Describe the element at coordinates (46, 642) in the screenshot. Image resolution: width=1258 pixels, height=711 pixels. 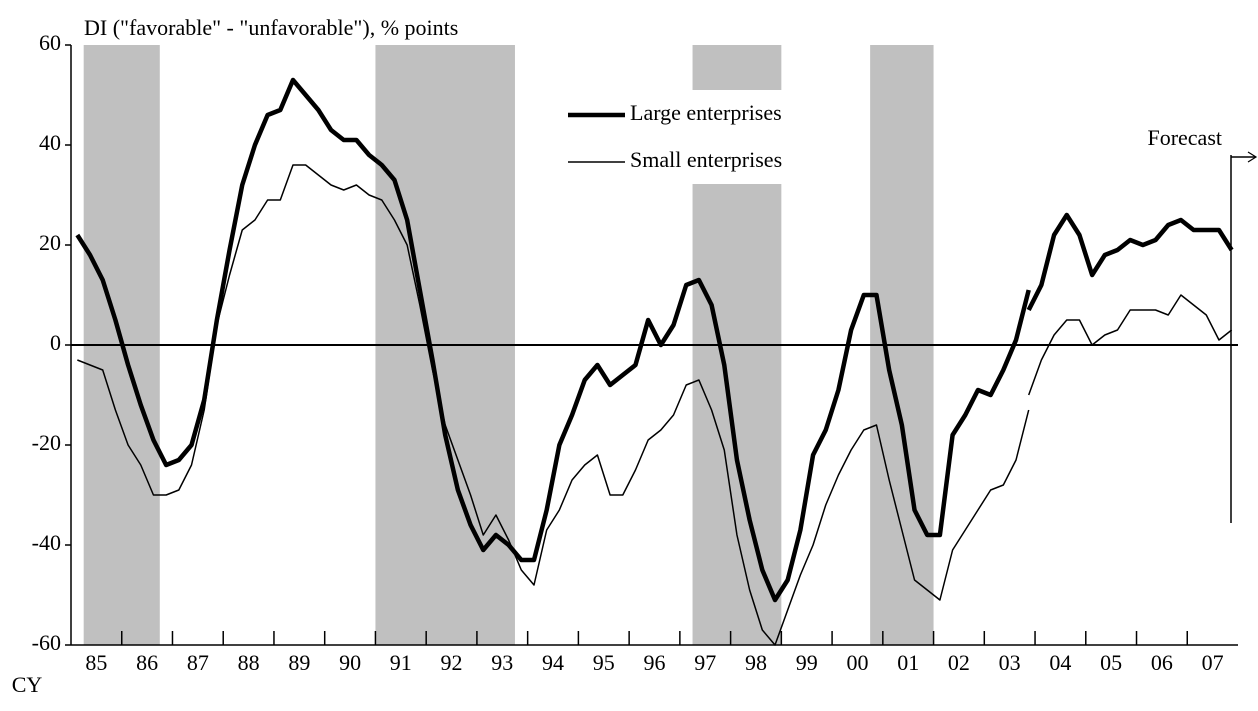
I see `y-tick-label: -60` at that location.